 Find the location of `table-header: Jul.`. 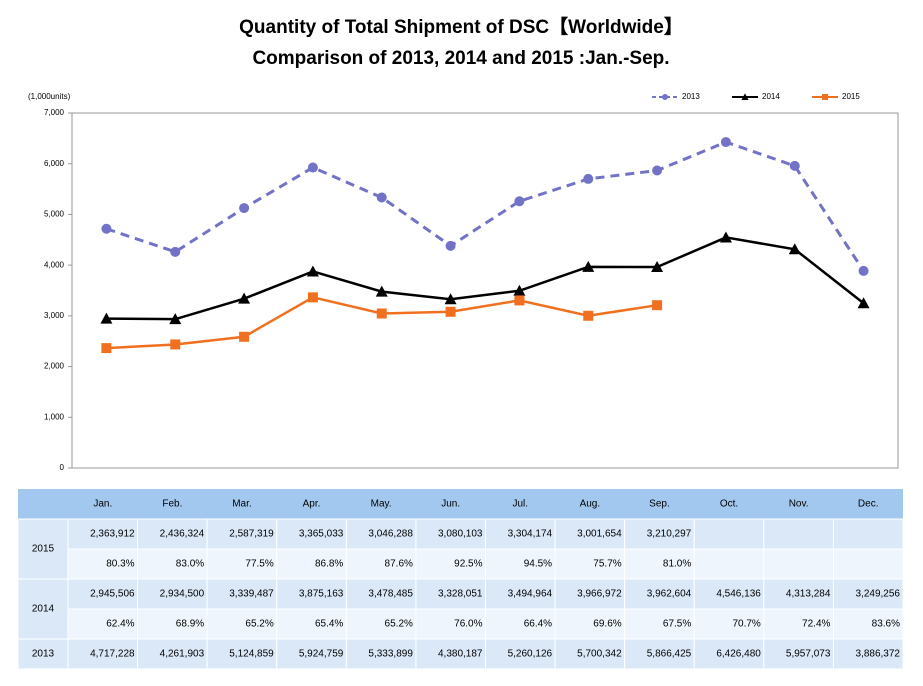

table-header: Jul. is located at coordinates (521, 504).